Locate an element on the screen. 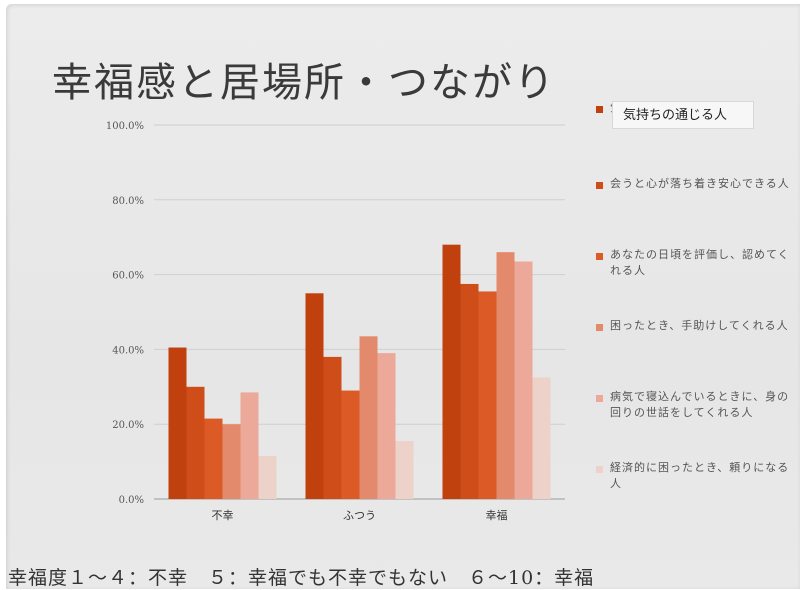  legend-label: あなたの日頃を評価し、認めてくれる人 is located at coordinates (700, 262).